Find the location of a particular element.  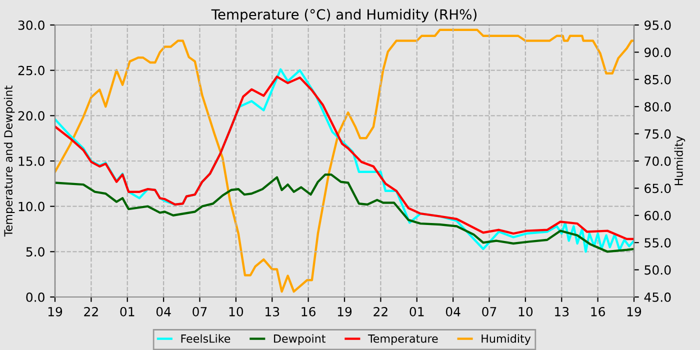

y-tick-label: 30.0 is located at coordinates (31, 25).